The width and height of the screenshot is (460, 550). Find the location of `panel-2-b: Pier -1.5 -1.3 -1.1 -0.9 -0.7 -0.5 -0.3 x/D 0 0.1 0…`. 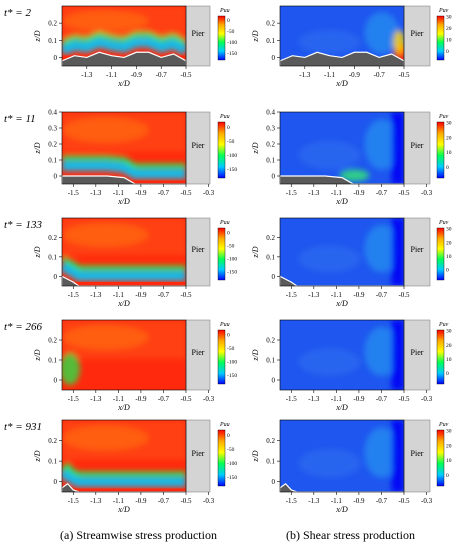

panel-2-b: Pier -1.5 -1.3 -1.1 -0.9 -0.7 -0.5 -0.3 x/D 0 0.1 0… is located at coordinates (351, 158).